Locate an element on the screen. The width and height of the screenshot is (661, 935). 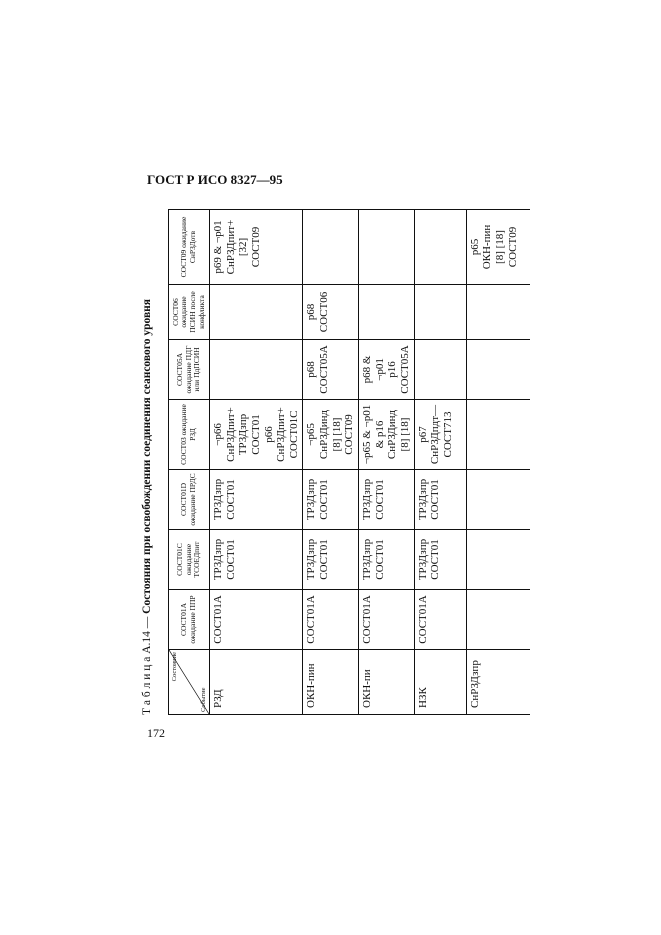
cell-line: СнРЗДпдт— is located at coordinates (435, 434).